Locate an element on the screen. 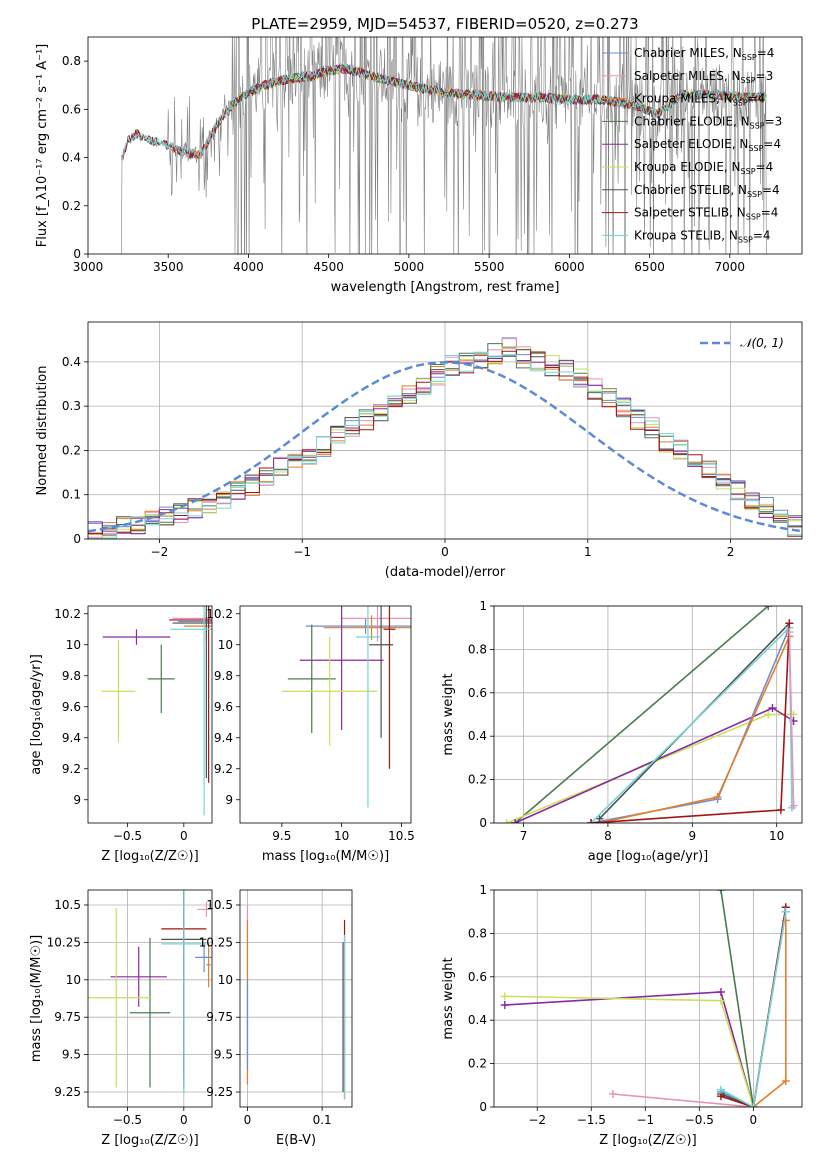 This screenshot has width=819, height=1174. gaussian-curve is located at coordinates (445, 447).